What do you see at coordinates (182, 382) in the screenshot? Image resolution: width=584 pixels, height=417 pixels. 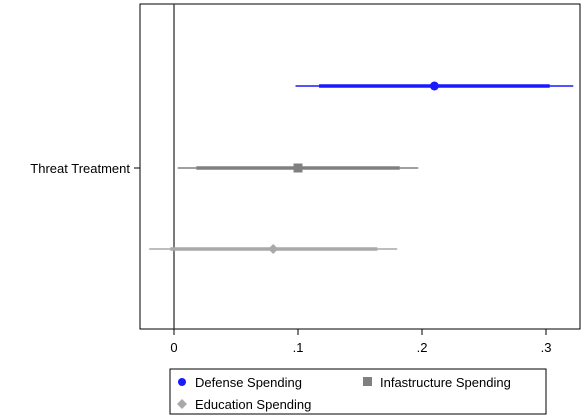 I see `legend-marker-defense` at bounding box center [182, 382].